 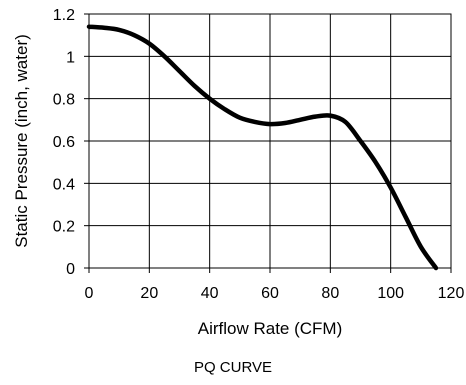 I want to click on y-tick-label: 1, so click(x=70, y=57).